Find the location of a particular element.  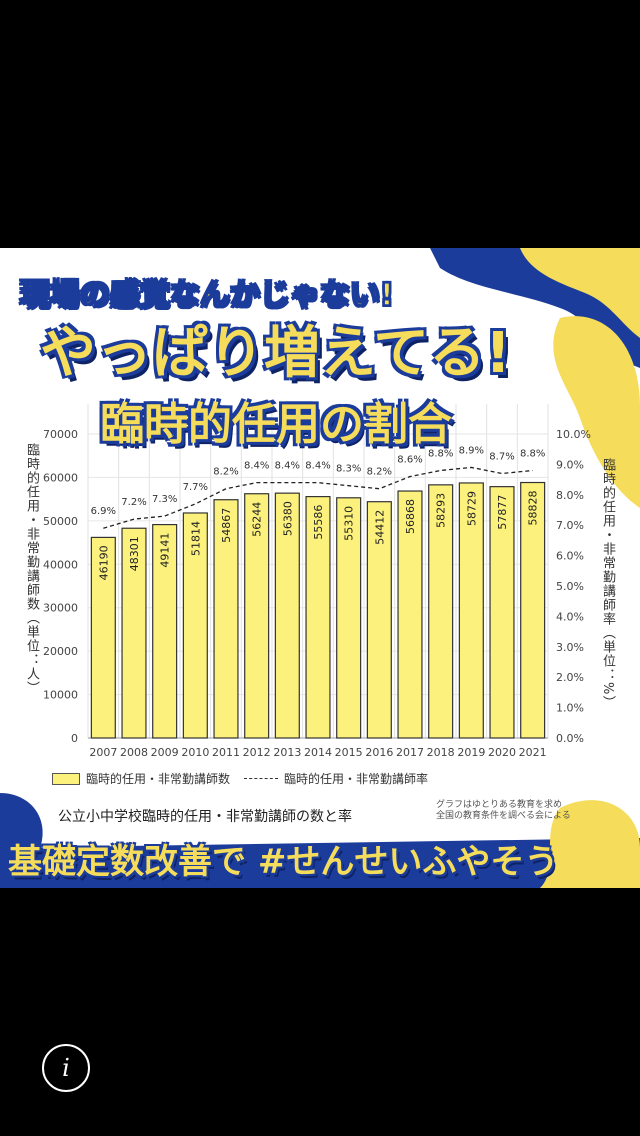

x-tick-label: 2015 is located at coordinates (349, 752).